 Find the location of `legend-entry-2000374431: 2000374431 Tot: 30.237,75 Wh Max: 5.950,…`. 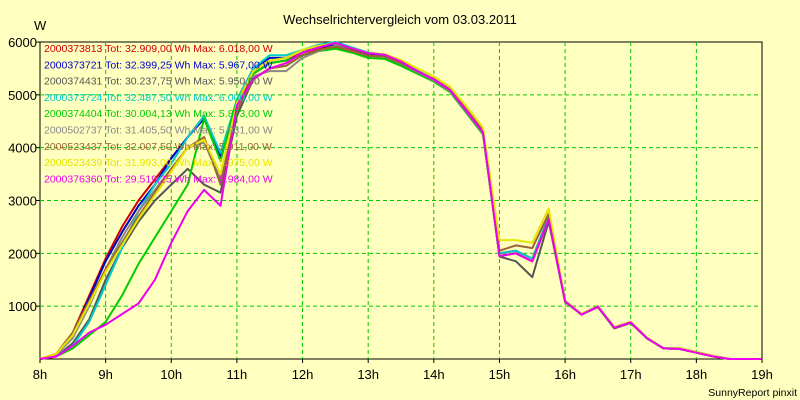

legend-entry-2000374431: 2000374431 Tot: 30.237,75 Wh Max: 5.950,… is located at coordinates (158, 82).